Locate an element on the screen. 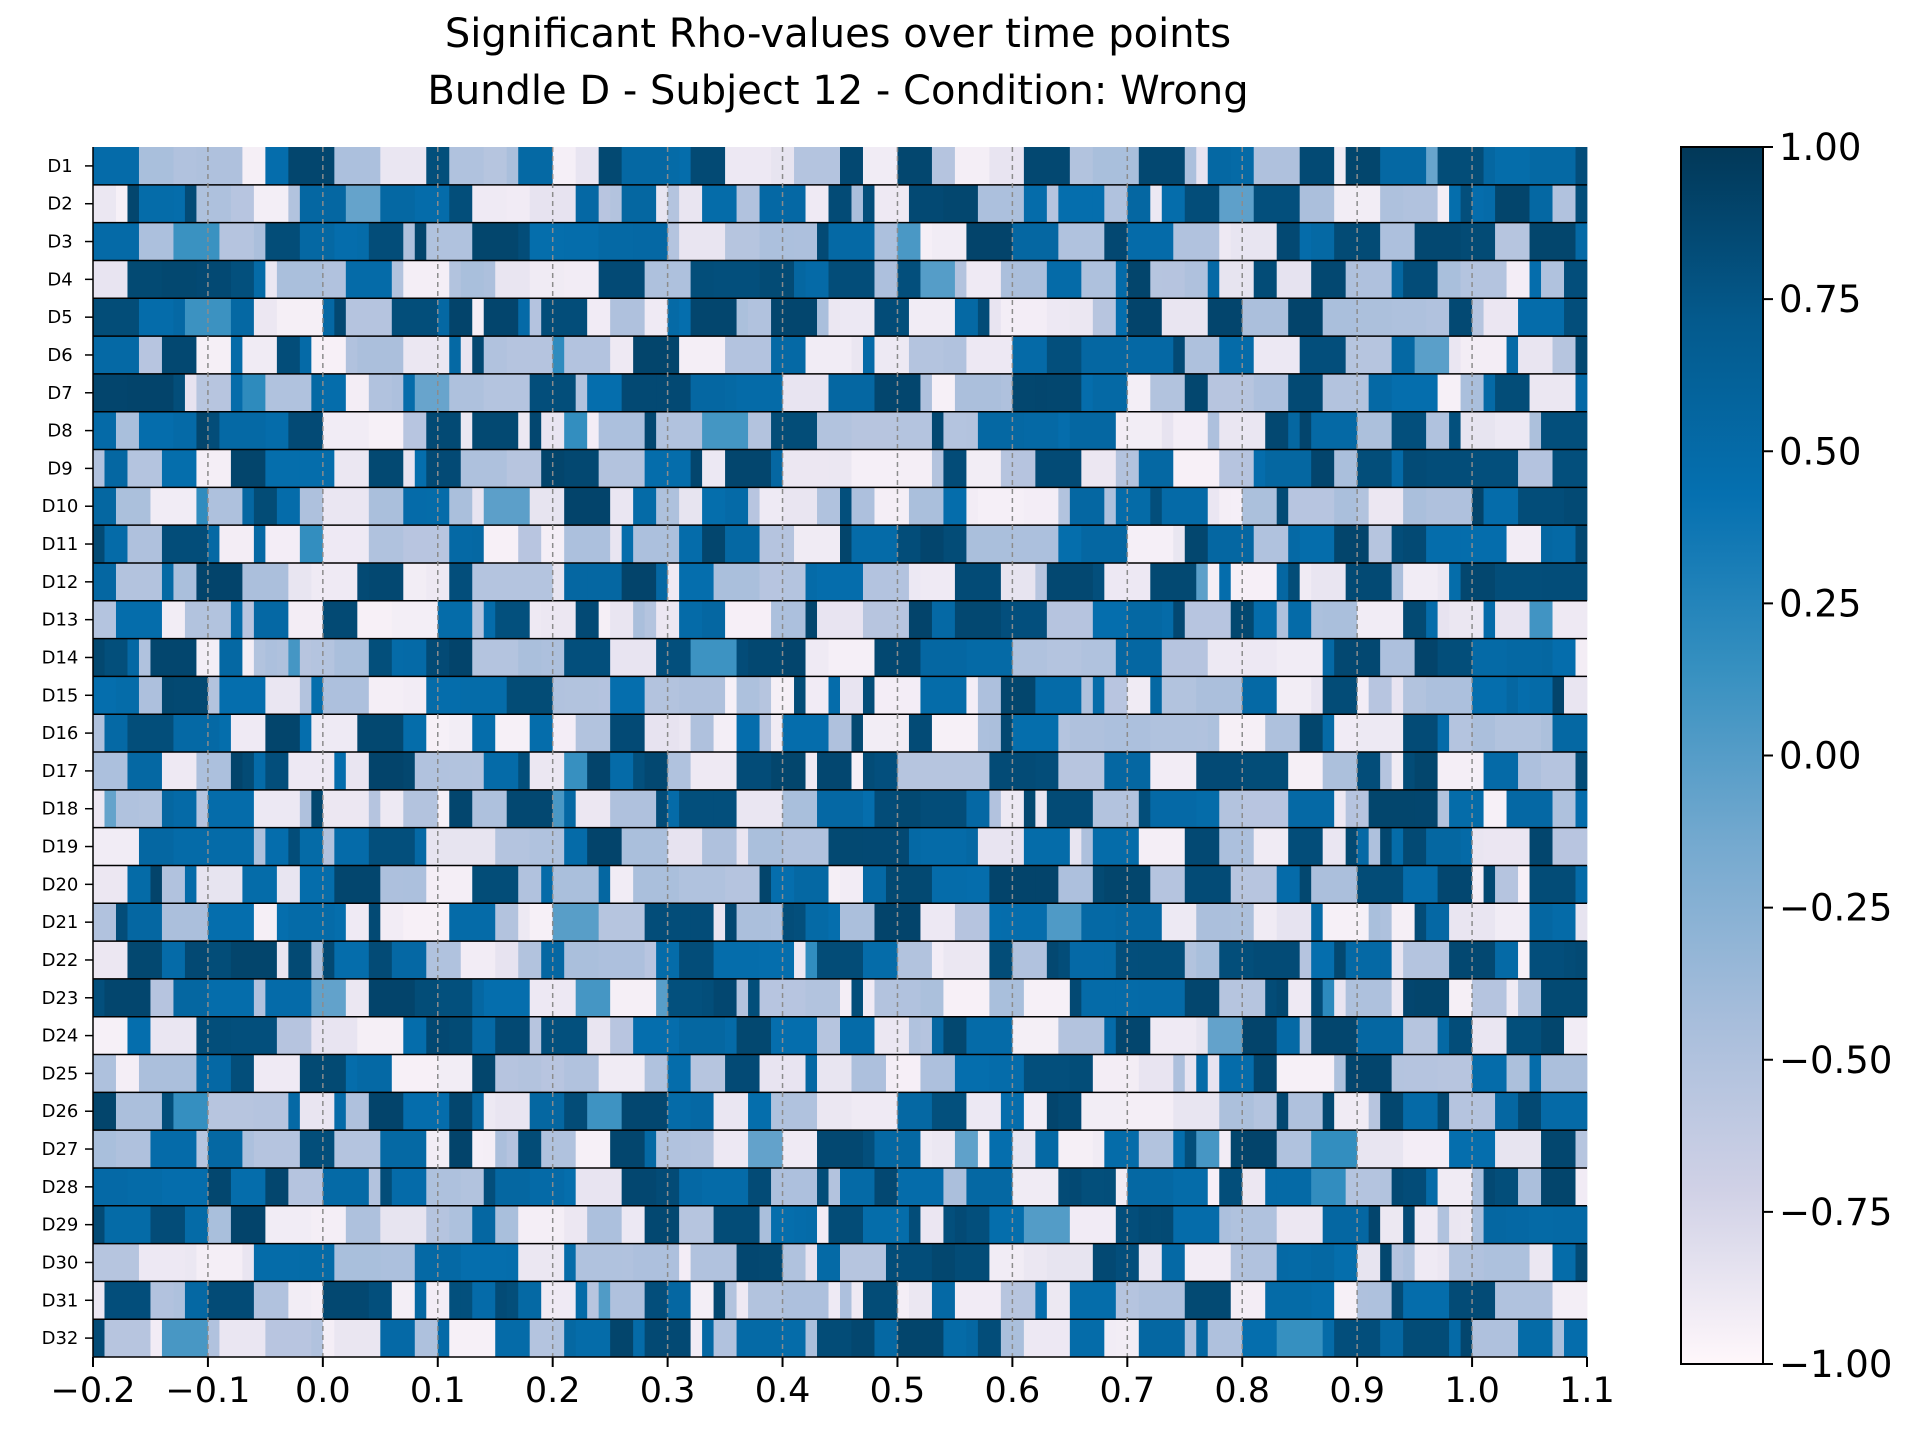  y-tick-label: D3 is located at coordinates (59, 242).